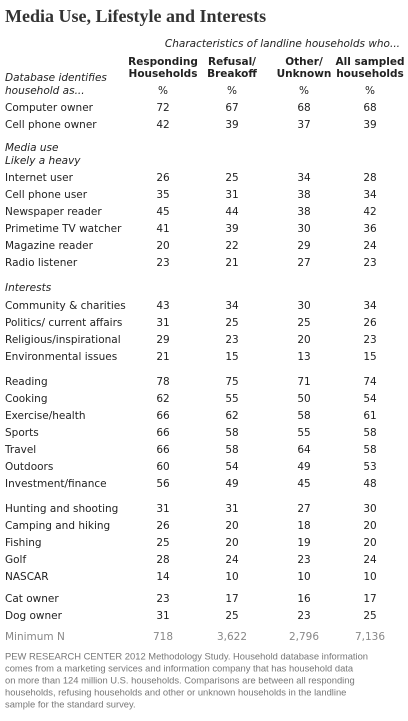 This screenshot has width=408, height=721. I want to click on cell: 74, so click(370, 382).